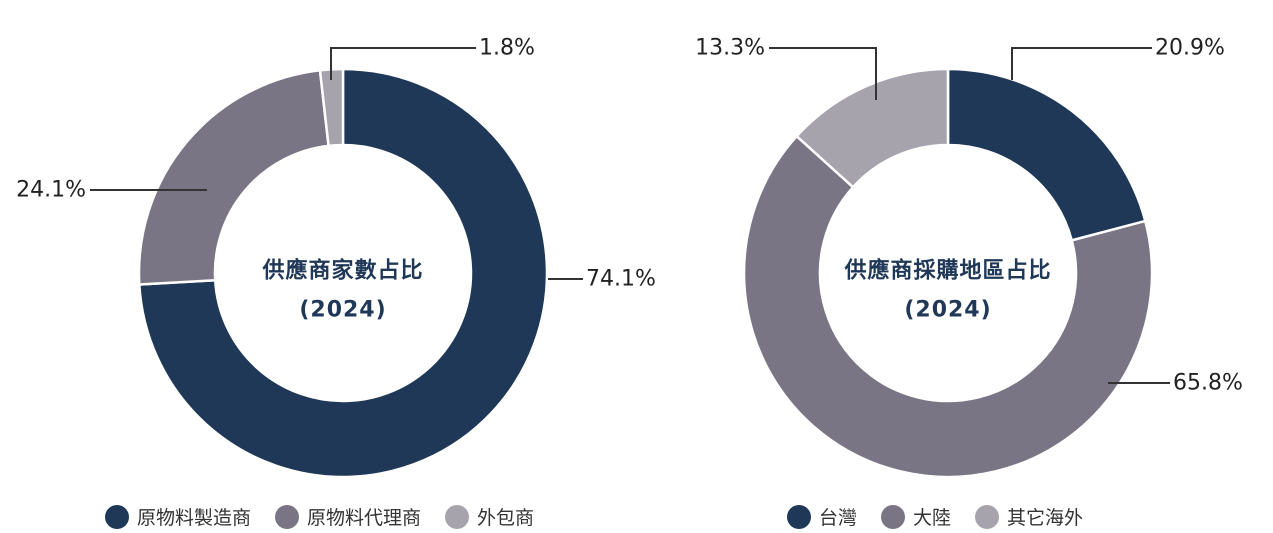 Image resolution: width=1273 pixels, height=533 pixels. What do you see at coordinates (364, 518) in the screenshot?
I see `legend-label: 原物料代理商` at bounding box center [364, 518].